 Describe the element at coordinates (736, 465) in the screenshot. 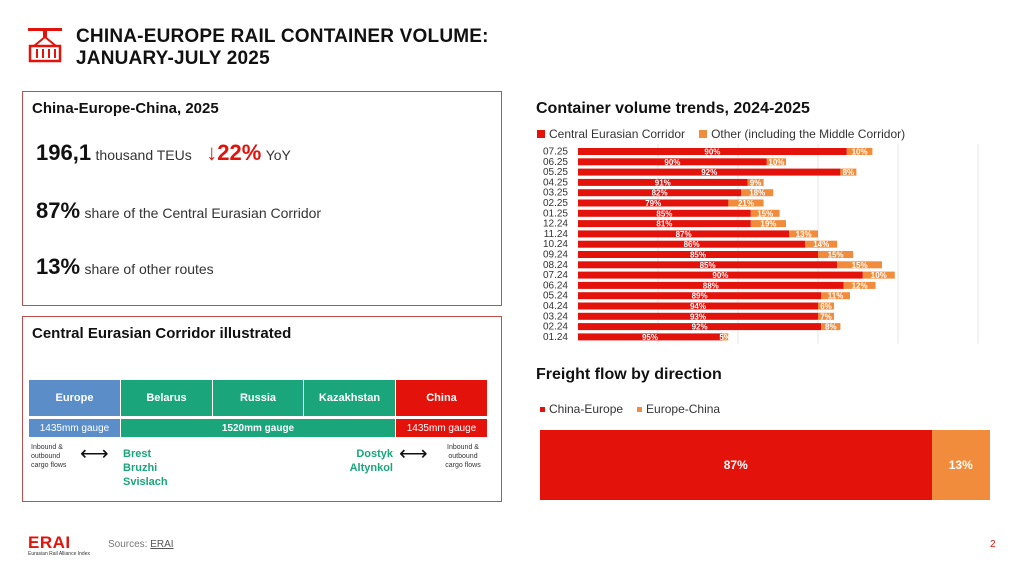

I see `flow-bar-china-europe: 87%` at that location.